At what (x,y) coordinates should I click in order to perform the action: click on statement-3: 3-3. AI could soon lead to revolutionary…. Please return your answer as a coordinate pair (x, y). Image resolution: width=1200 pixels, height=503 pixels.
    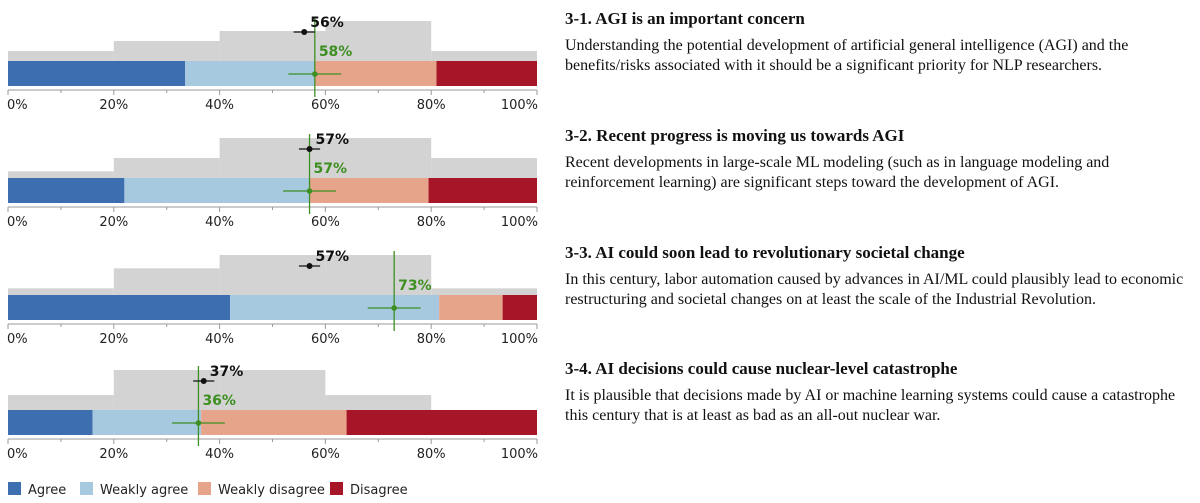
    Looking at the image, I should click on (880, 276).